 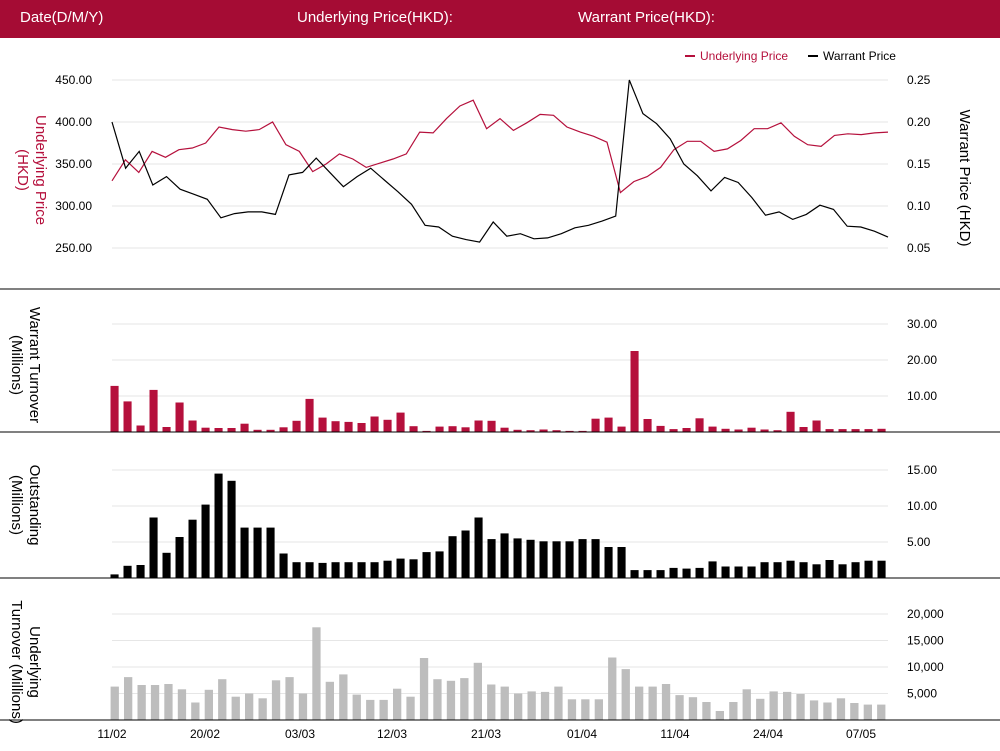 What do you see at coordinates (674, 734) in the screenshot?
I see `x-tick-label: 11/04` at bounding box center [674, 734].